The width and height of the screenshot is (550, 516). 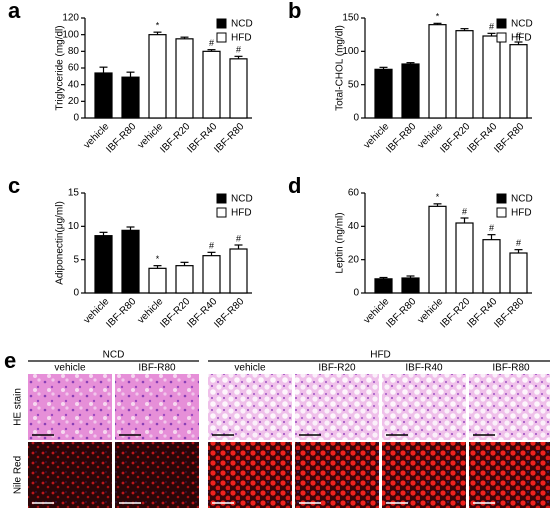 I want to click on y-tick-label: 20, so click(x=354, y=259).